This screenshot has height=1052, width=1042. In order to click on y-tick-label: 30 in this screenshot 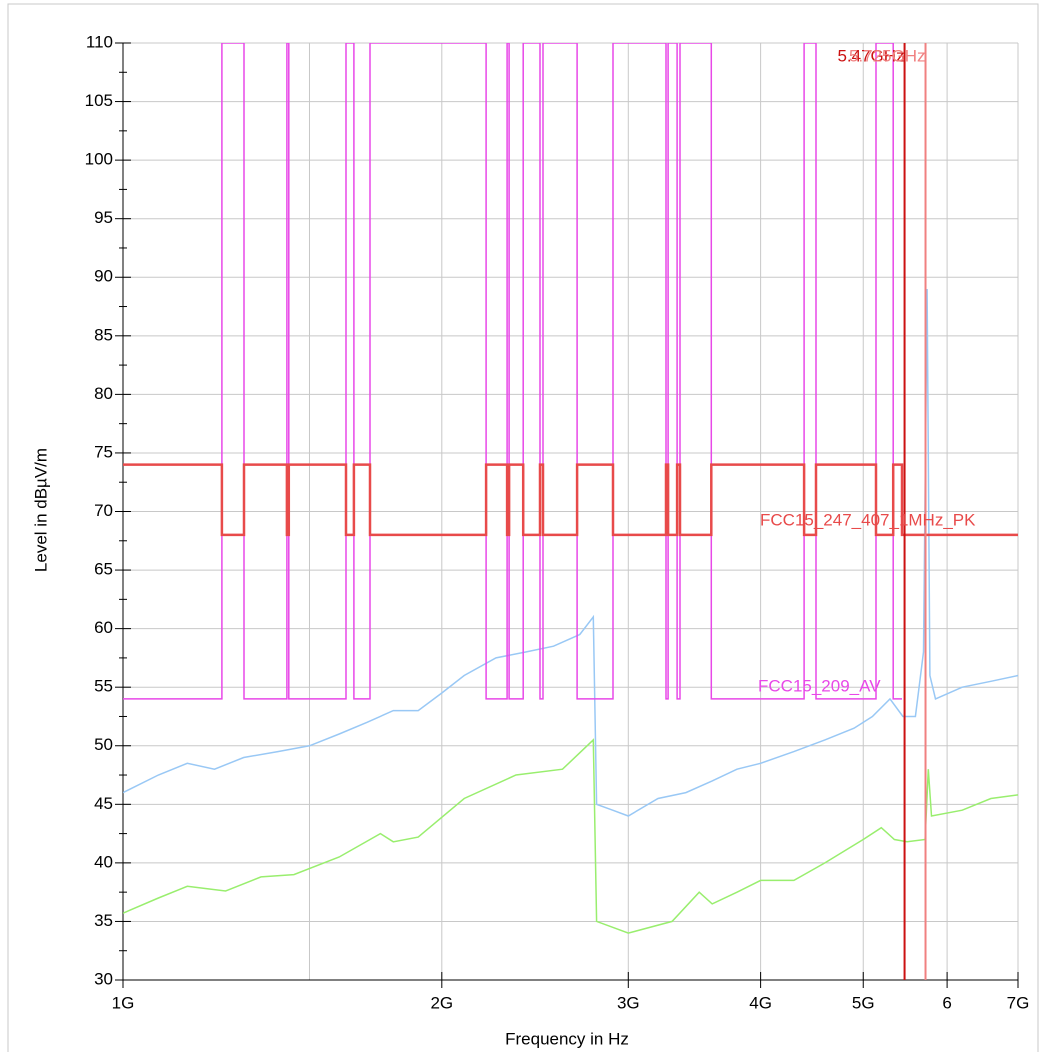, I will do `click(103, 978)`.